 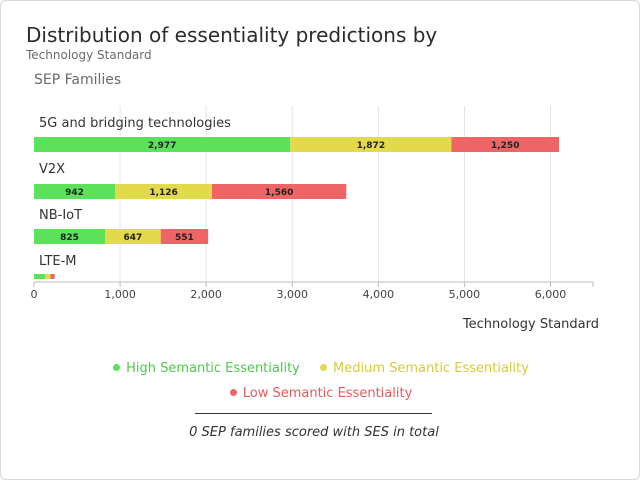 What do you see at coordinates (465, 294) in the screenshot?
I see `x-tick-label: 5,000` at bounding box center [465, 294].